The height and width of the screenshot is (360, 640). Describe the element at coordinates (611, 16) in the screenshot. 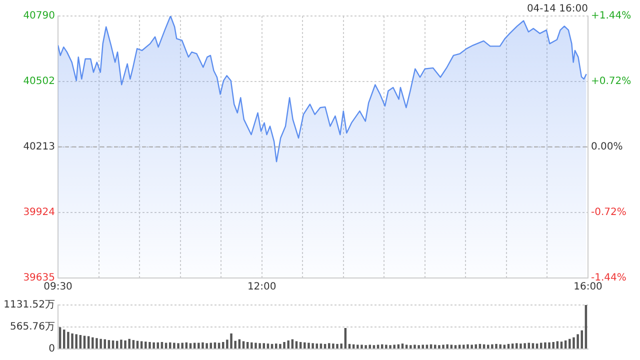

I see `y2-tick-label: +1.44%` at that location.